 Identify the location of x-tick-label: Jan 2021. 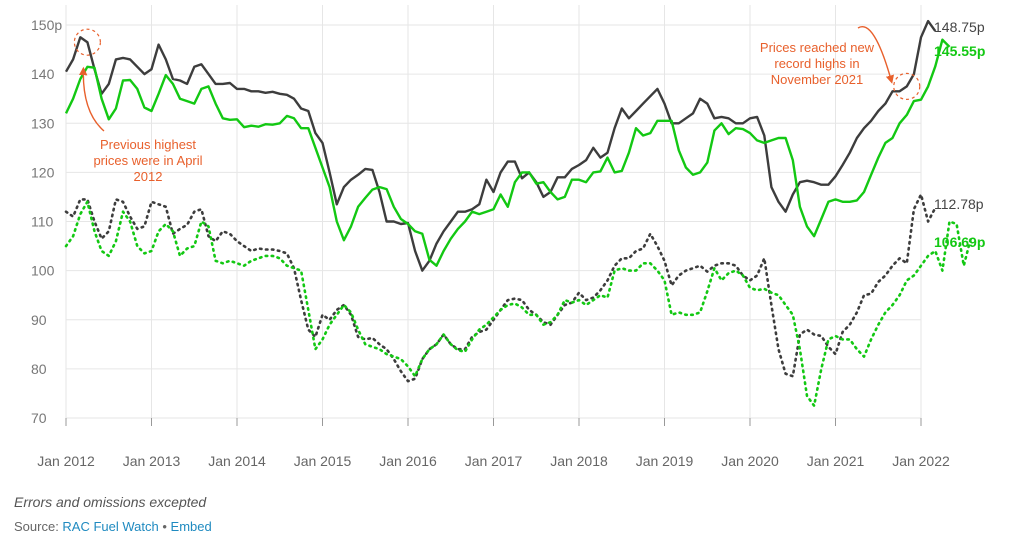
(836, 461).